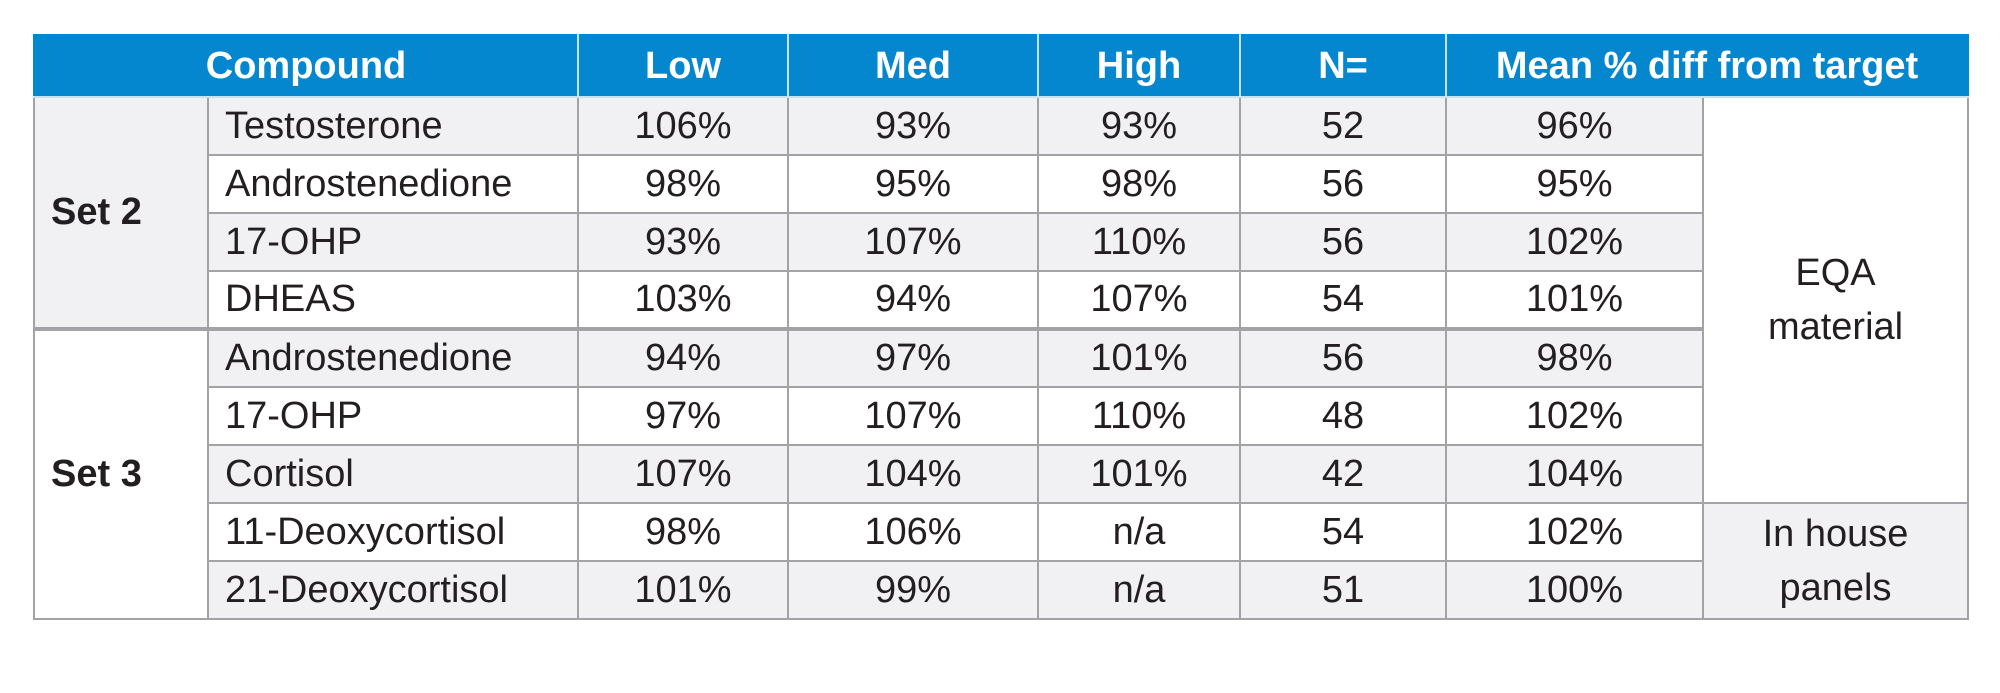  Describe the element at coordinates (1575, 300) in the screenshot. I see `mean-cell: 101%` at that location.